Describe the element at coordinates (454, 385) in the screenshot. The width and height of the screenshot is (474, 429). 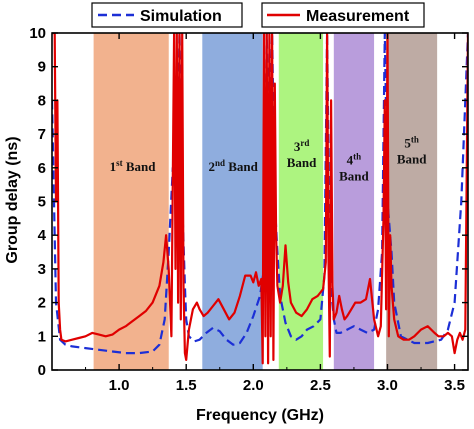
I see `x-tick-label: 3.5` at that location.